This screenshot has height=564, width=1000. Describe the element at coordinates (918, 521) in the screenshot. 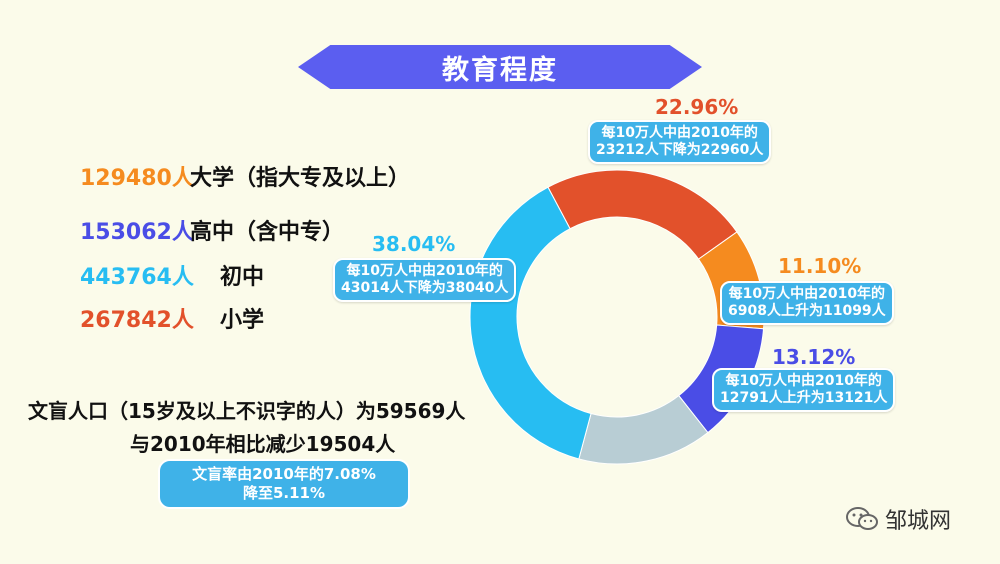

I see `watermark-text: 邹城网` at that location.